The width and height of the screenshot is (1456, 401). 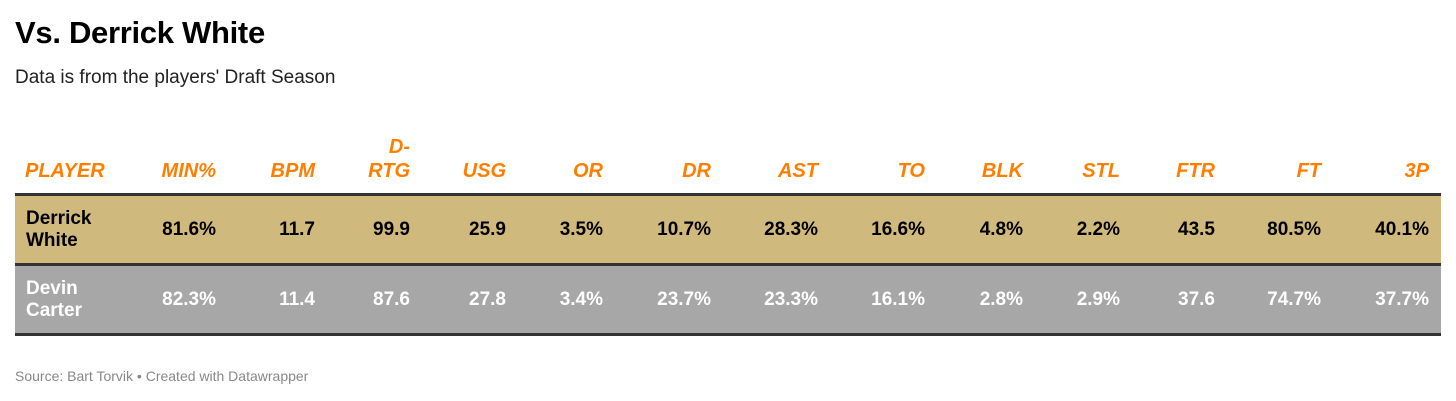 I want to click on column-header-line: FTR, so click(x=1195, y=171).